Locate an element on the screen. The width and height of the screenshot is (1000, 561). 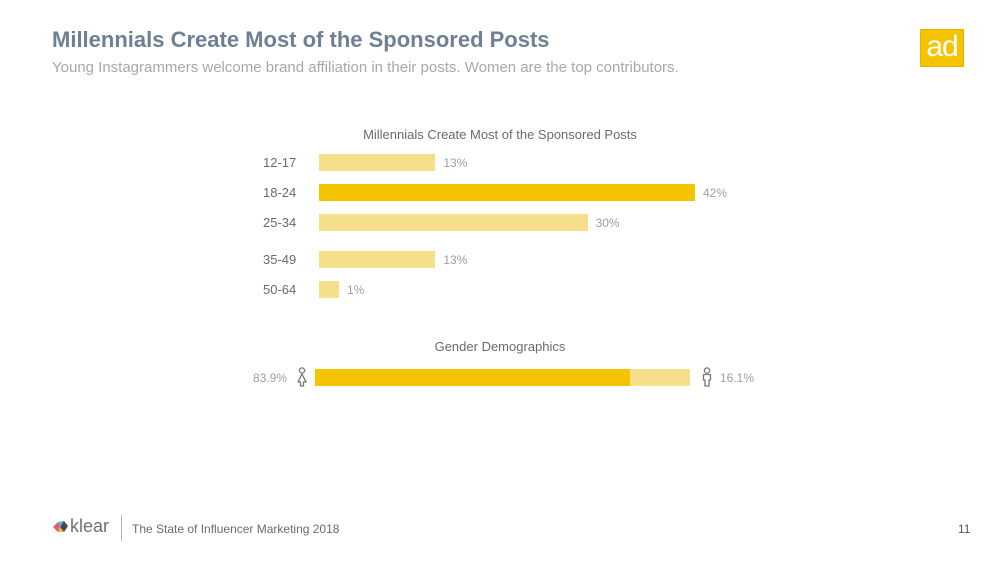
footer-text: The State of Influencer Marketing 2018 is located at coordinates (236, 529).